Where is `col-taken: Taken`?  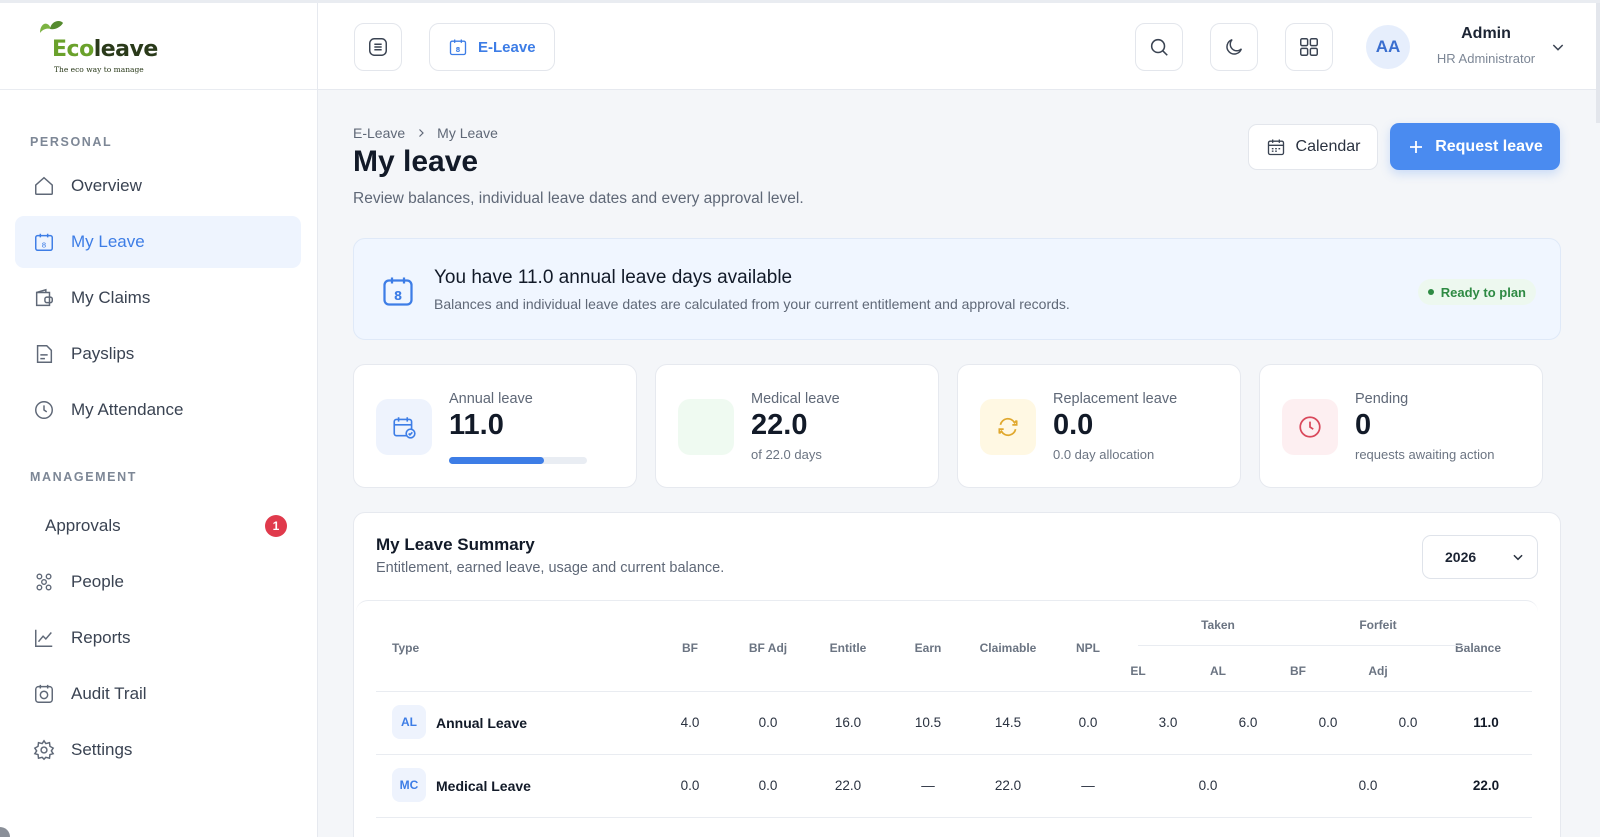
col-taken: Taken is located at coordinates (1218, 625).